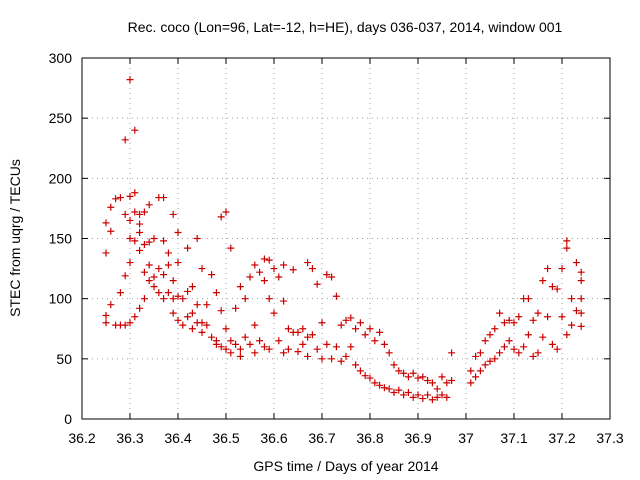  I want to click on x-tick-label: 37.1, so click(513, 438).